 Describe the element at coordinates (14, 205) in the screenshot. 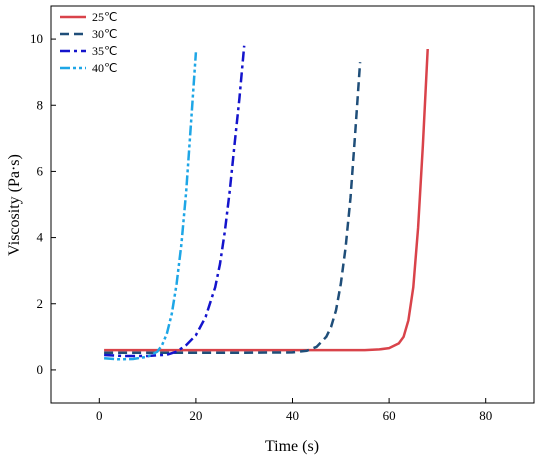

I see `y-axis-title: Viscosity (Pa·s)` at that location.